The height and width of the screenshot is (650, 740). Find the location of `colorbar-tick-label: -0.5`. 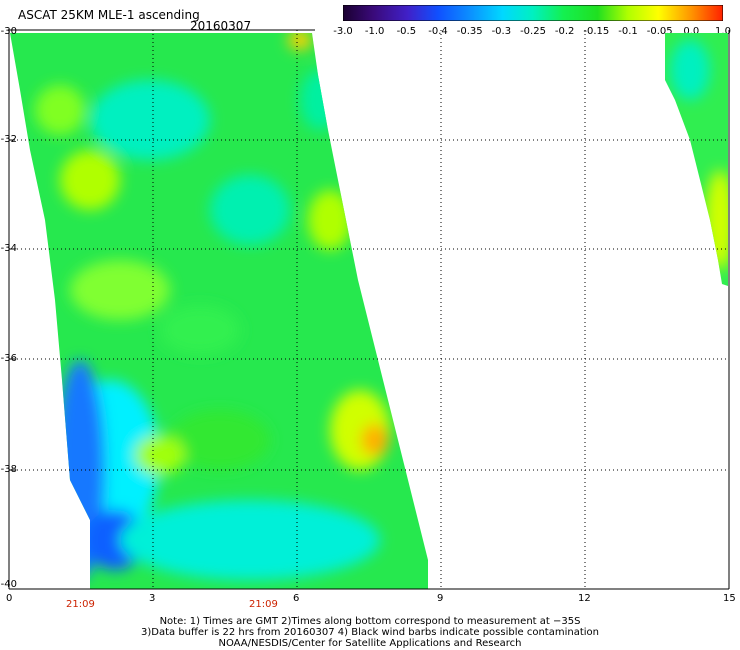

colorbar-tick-label: -0.5 is located at coordinates (406, 31).